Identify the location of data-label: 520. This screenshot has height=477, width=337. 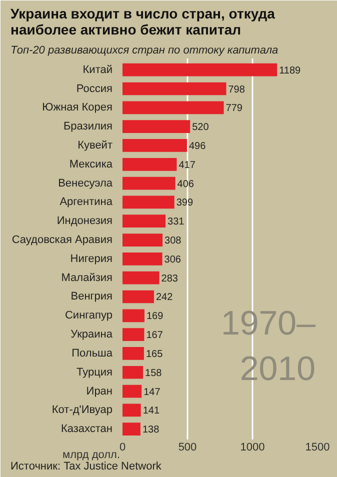
(201, 128).